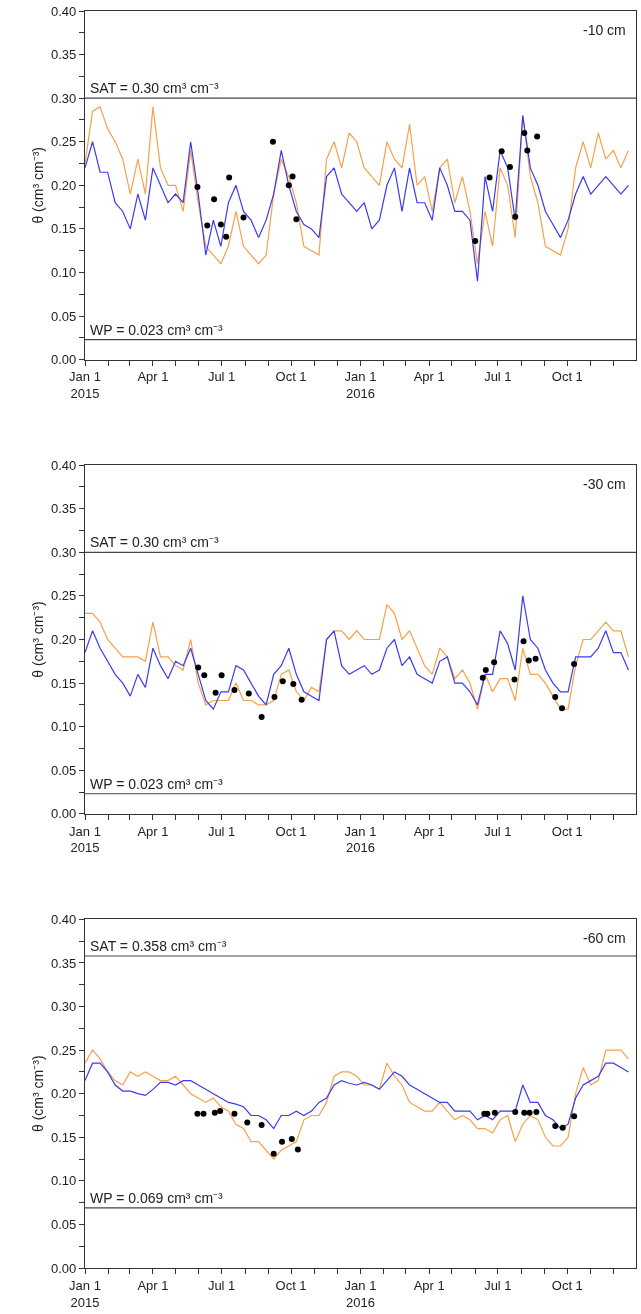 This screenshot has width=641, height=1314. I want to click on ref-line-label: WP = 0.069 cm³ cm⁻³, so click(157, 1198).